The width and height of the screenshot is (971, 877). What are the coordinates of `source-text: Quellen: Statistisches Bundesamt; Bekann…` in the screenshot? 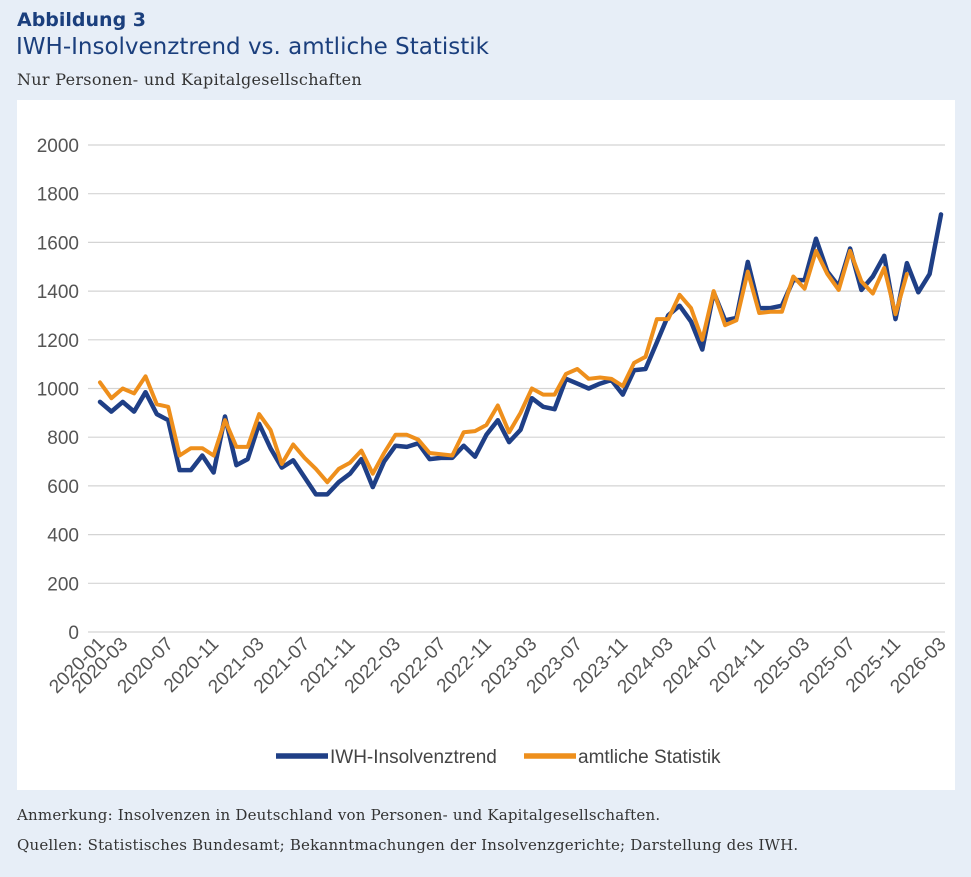 It's located at (408, 845).